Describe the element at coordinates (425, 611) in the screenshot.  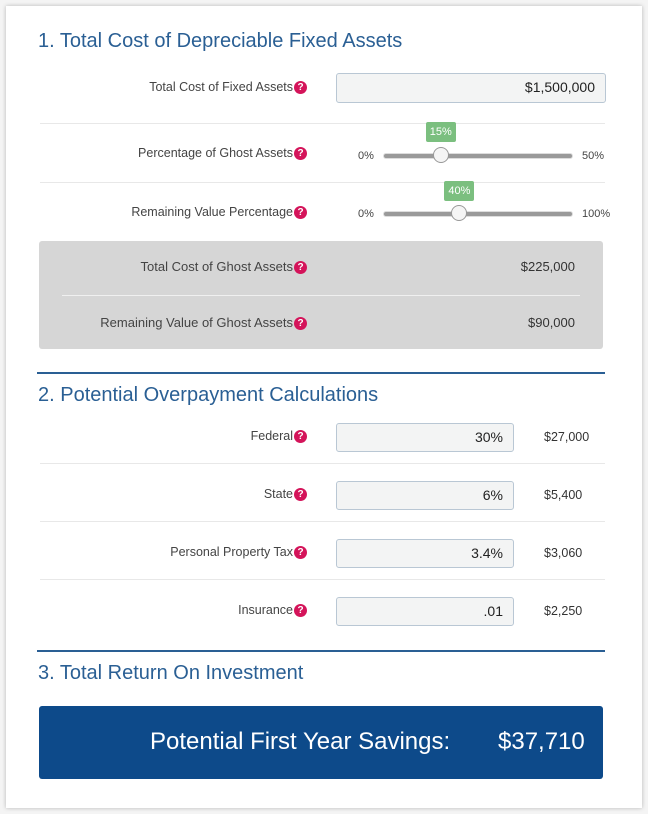
I see `overpayment-rate-input: .01` at that location.